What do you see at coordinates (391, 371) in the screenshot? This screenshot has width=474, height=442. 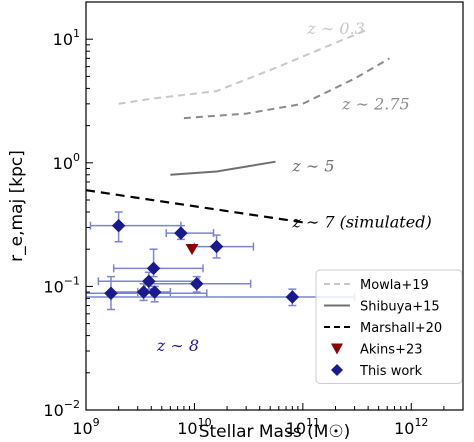 I see `legend-label: This work` at bounding box center [391, 371].